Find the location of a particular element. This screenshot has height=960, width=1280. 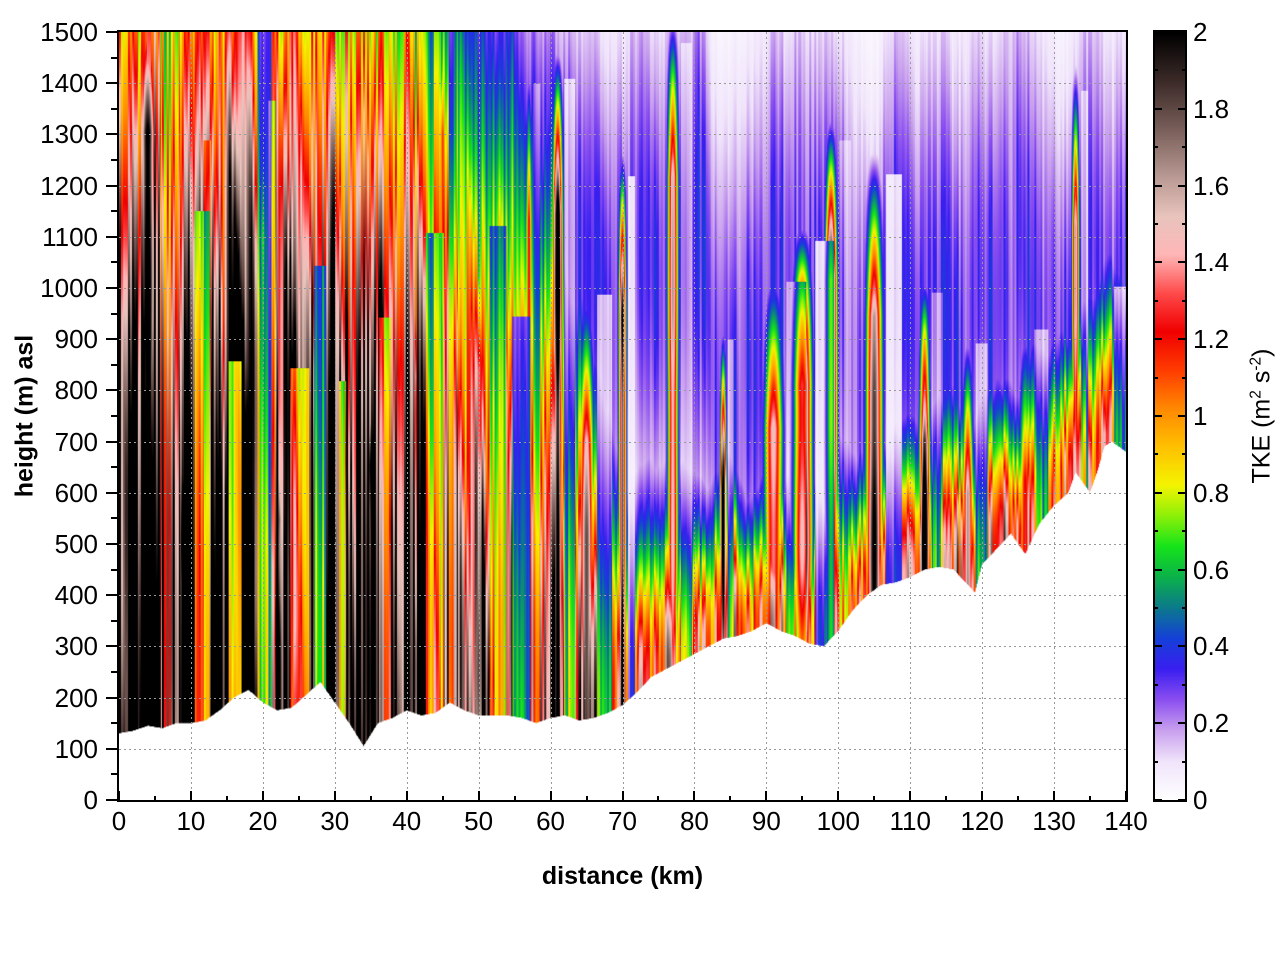

x-tick-label: 120 is located at coordinates (982, 821).